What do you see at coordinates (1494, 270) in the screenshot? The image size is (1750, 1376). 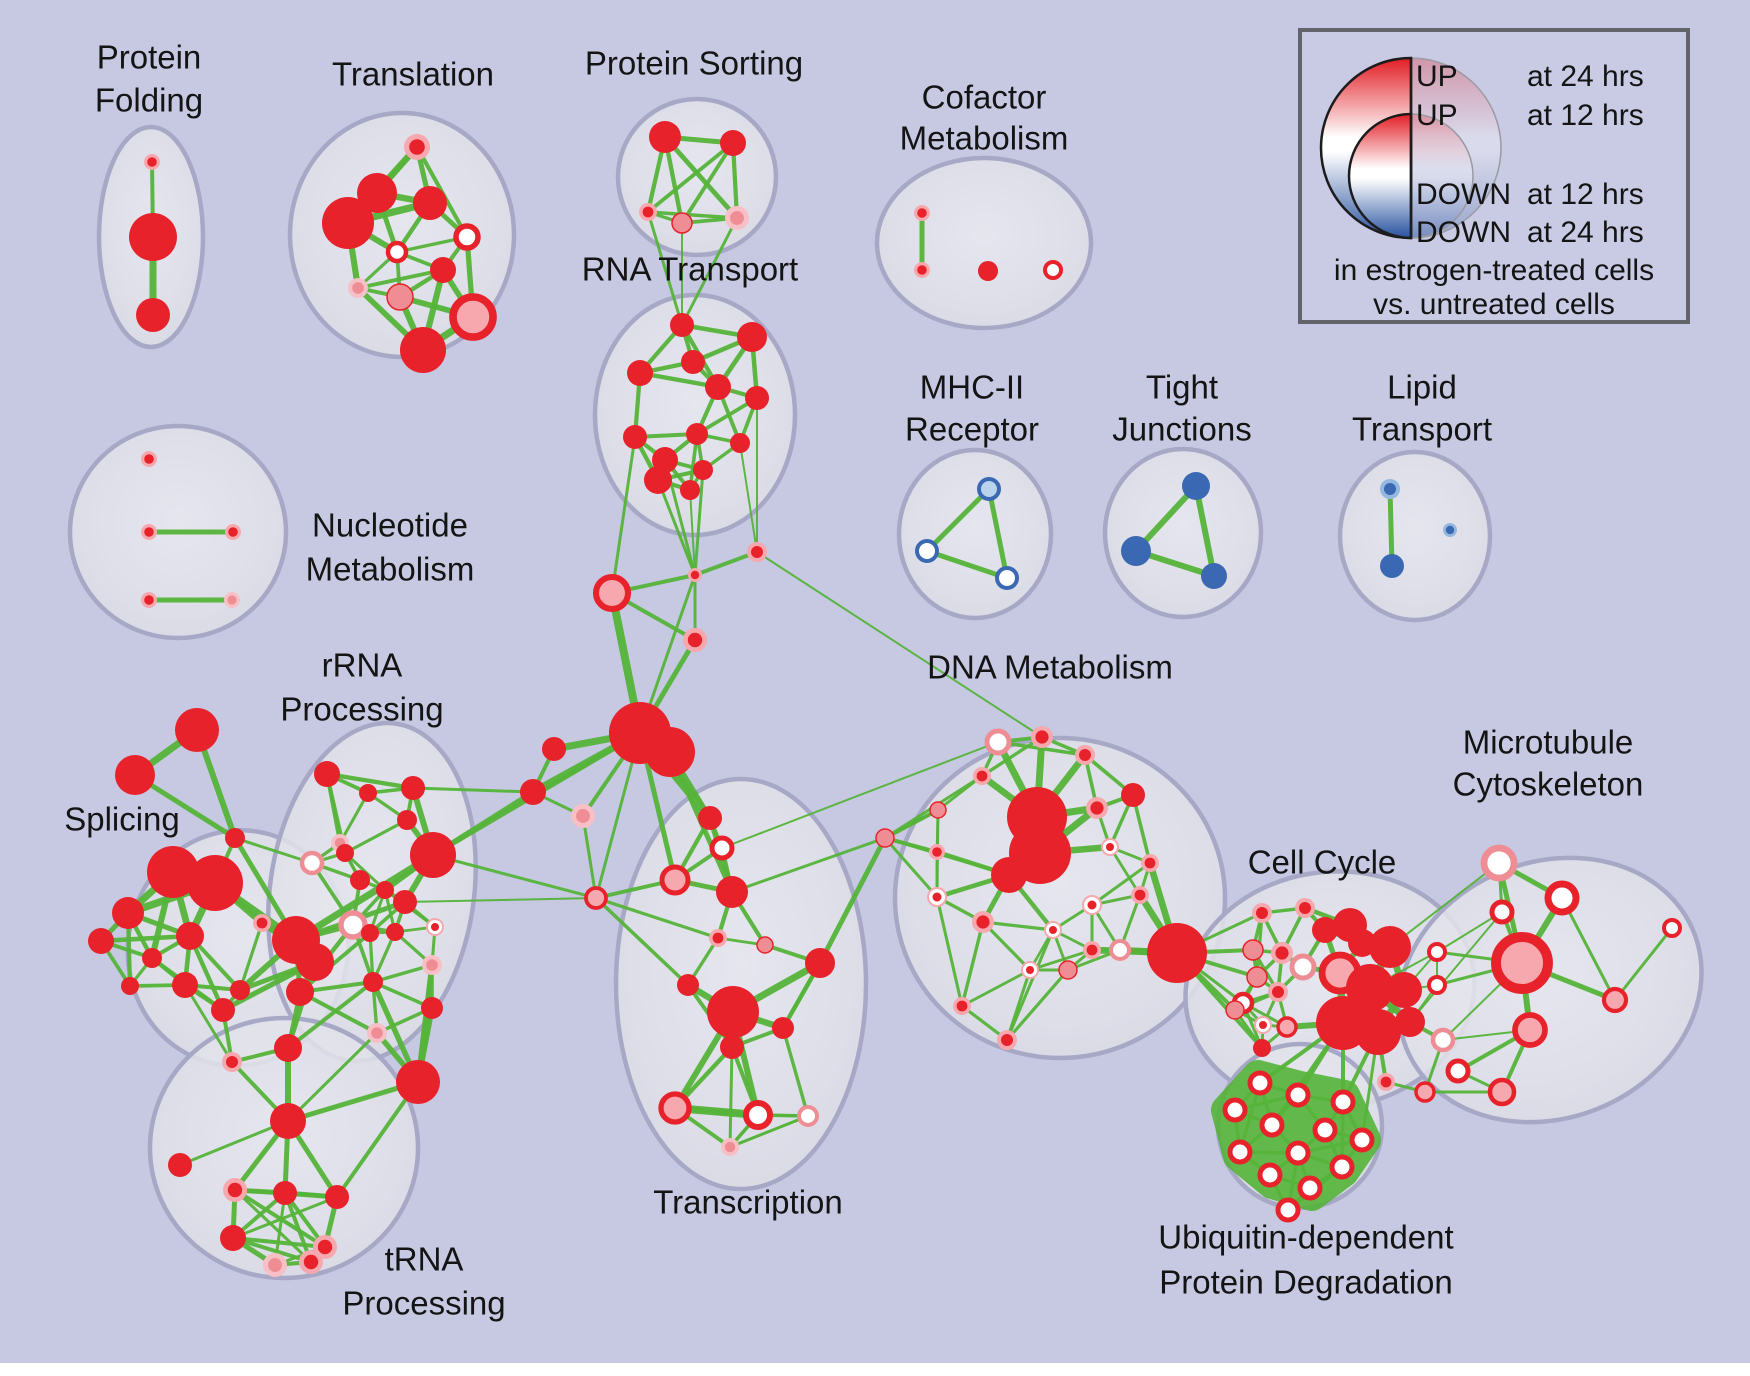 I see `legend-caption-line1: in estrogen-treated cells` at bounding box center [1494, 270].